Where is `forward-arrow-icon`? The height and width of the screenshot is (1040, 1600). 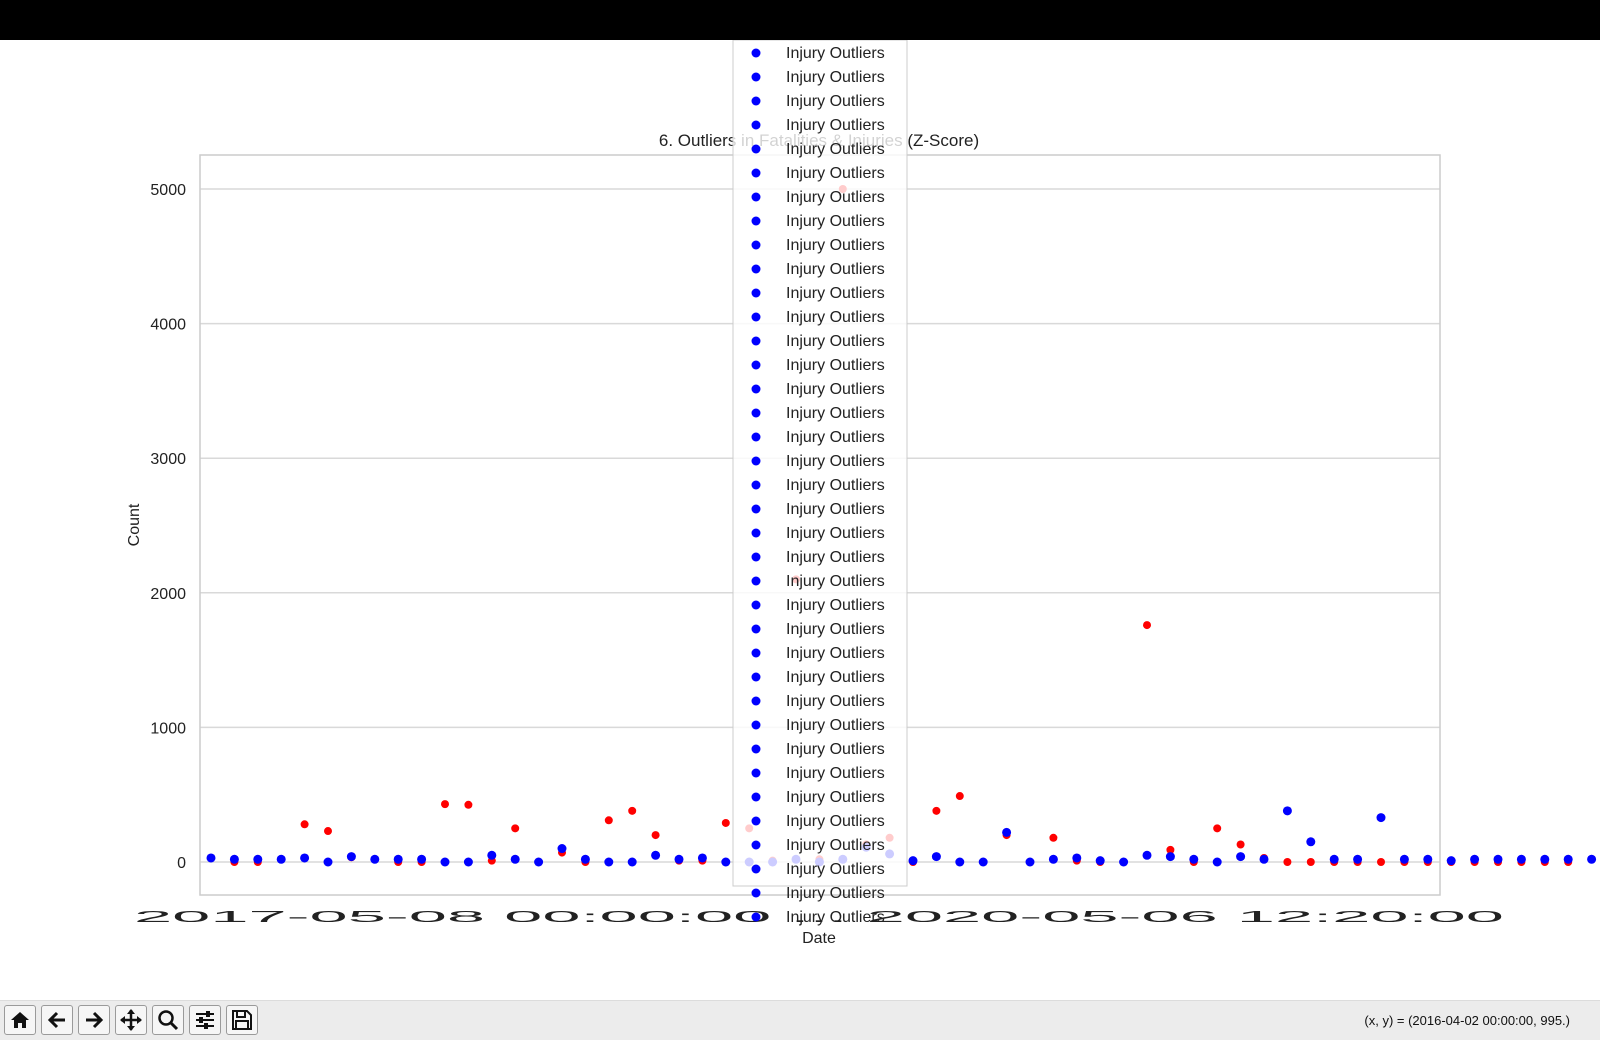
forward-arrow-icon is located at coordinates (95, 1020).